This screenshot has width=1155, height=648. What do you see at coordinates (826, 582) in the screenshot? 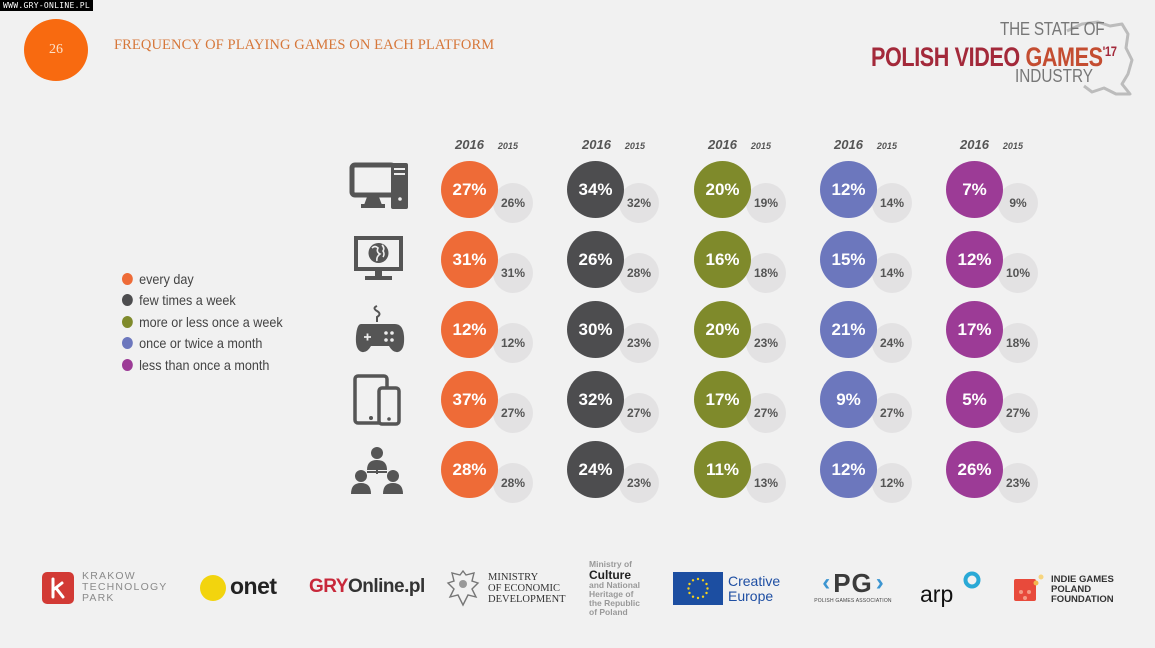
I see `bracket-left-icon: ‹` at bounding box center [826, 582].